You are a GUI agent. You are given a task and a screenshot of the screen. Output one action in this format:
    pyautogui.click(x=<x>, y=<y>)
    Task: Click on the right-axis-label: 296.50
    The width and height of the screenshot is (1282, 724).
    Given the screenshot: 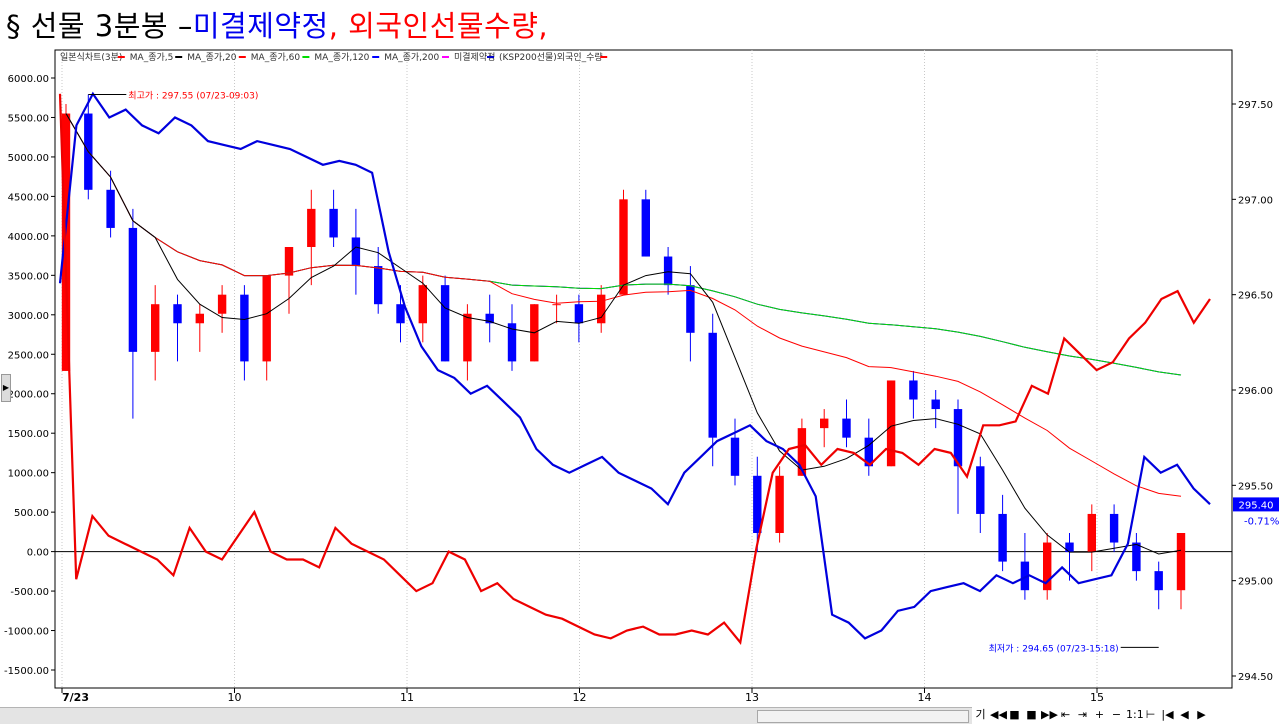 What is the action you would take?
    pyautogui.click(x=1255, y=296)
    